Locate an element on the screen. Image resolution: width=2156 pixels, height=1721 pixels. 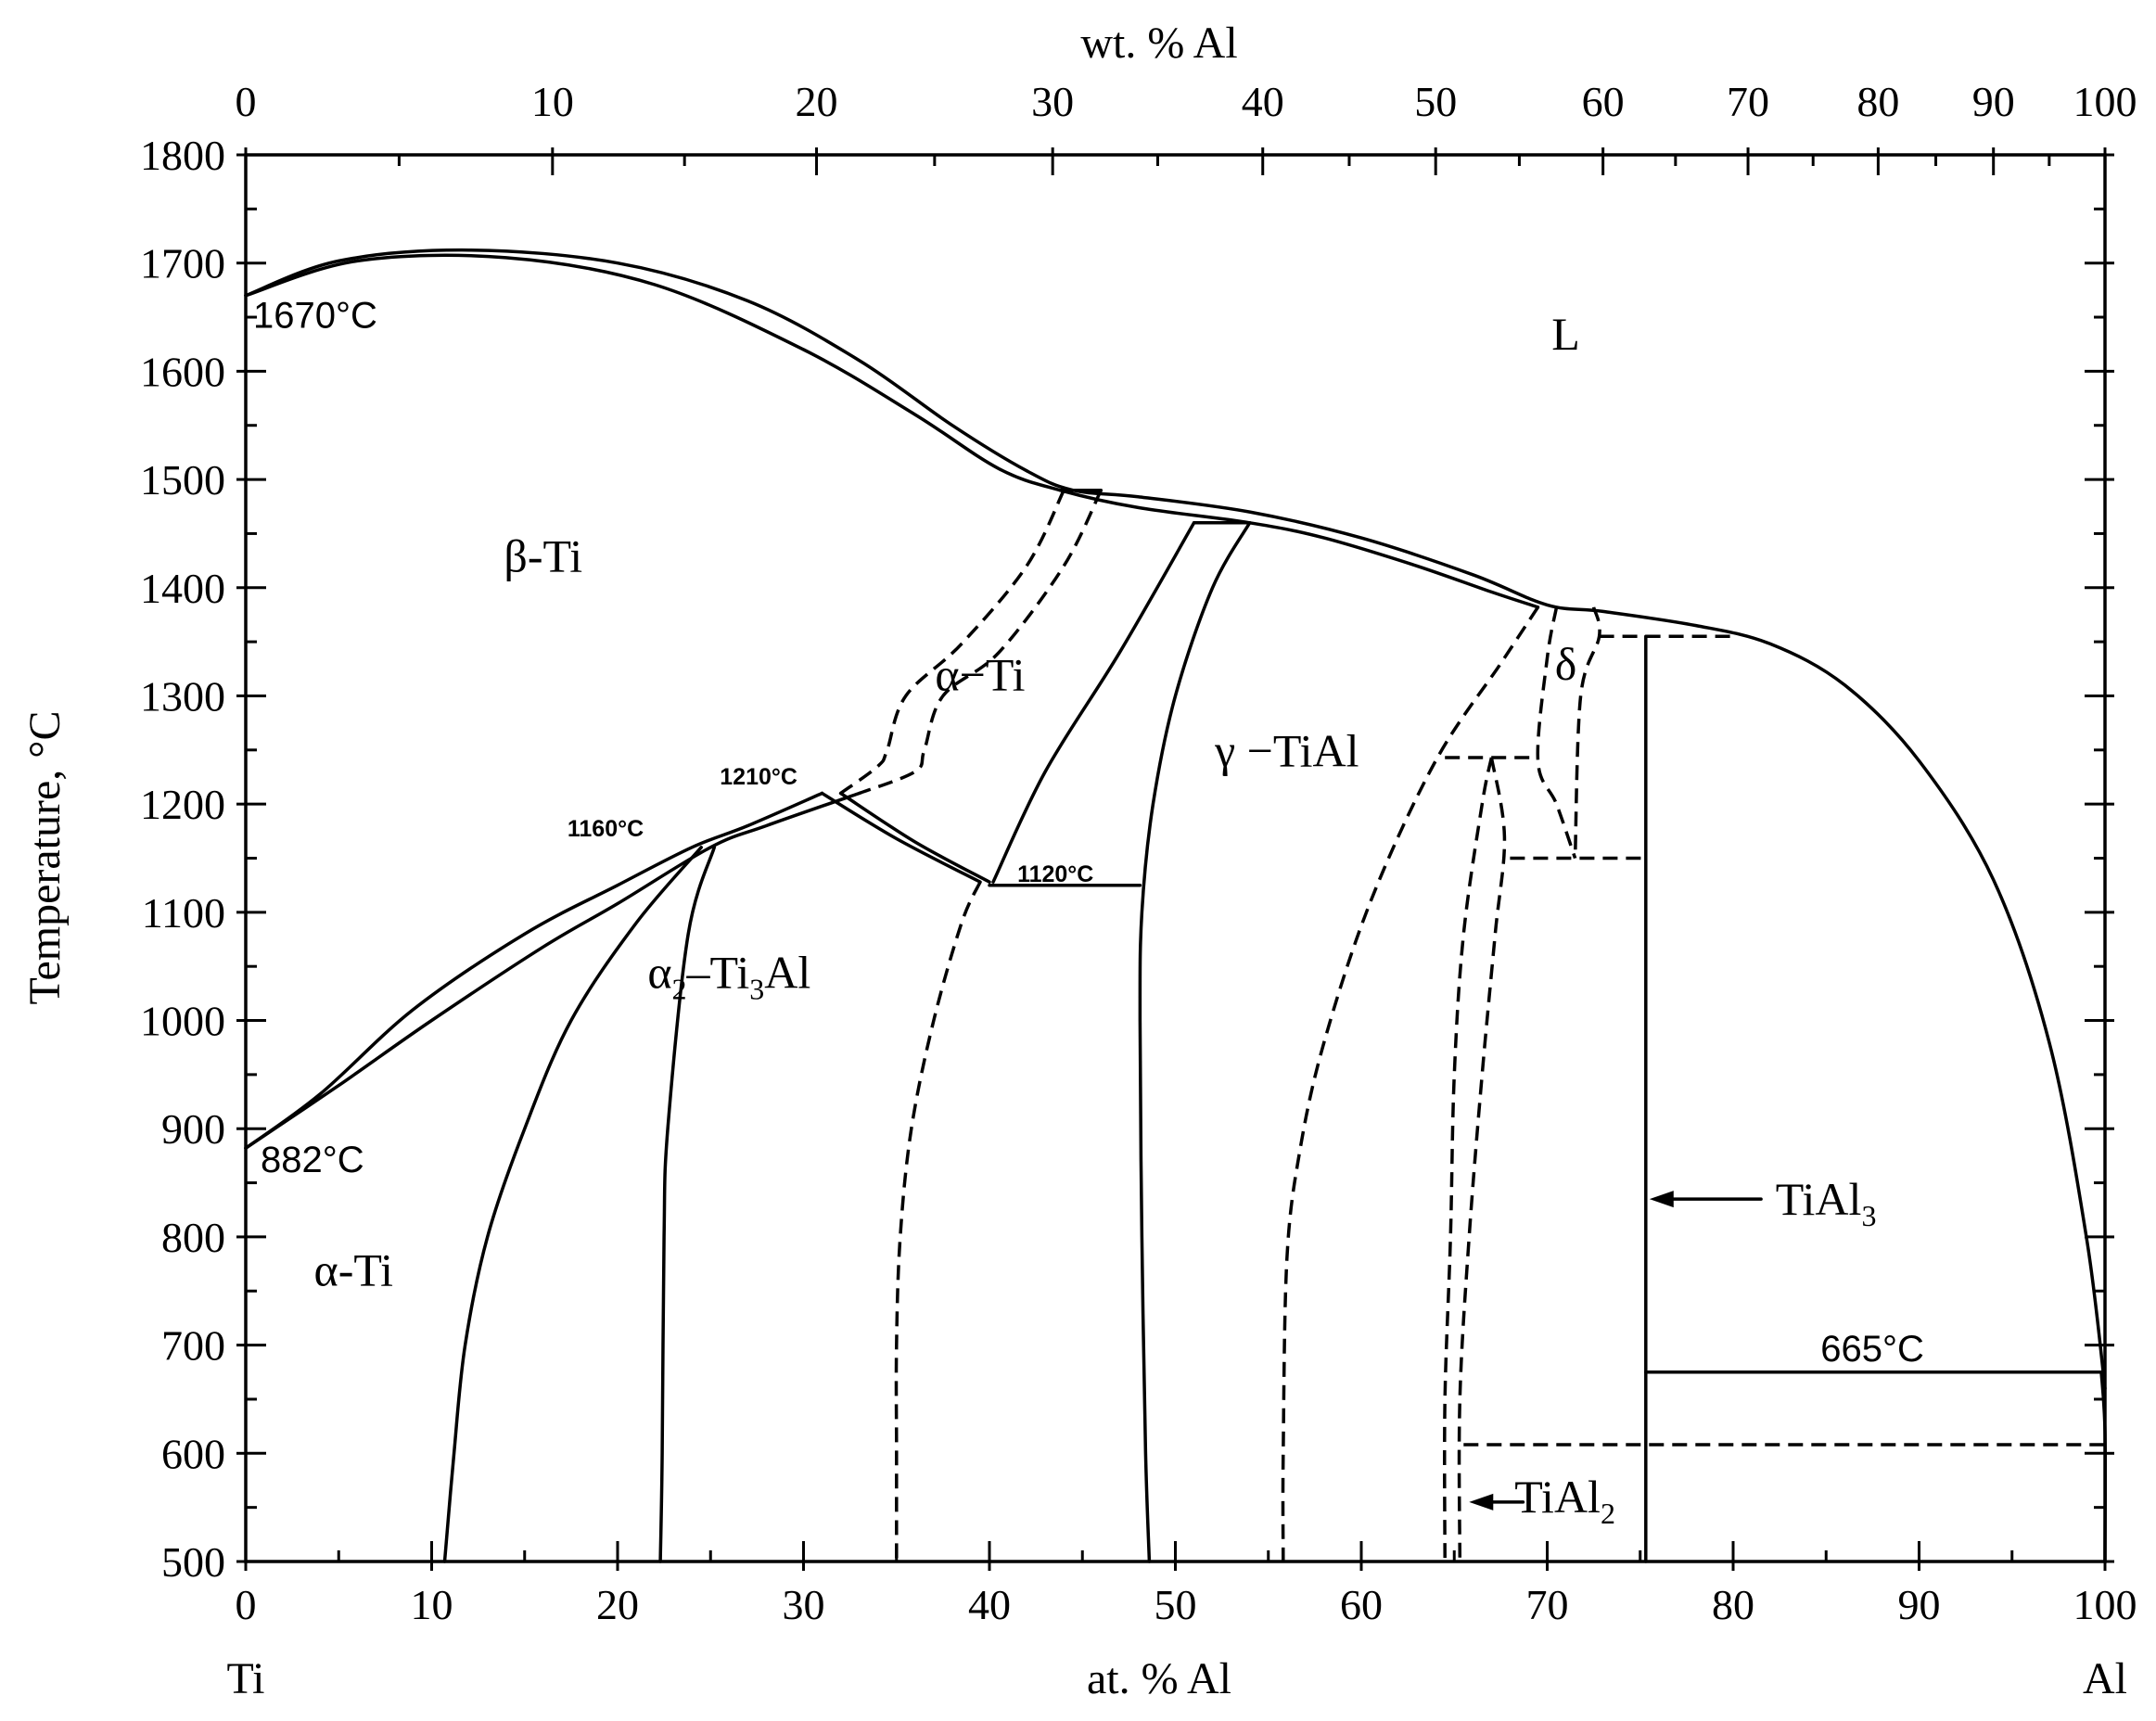
x-tick-label: 30 is located at coordinates (804, 1605).